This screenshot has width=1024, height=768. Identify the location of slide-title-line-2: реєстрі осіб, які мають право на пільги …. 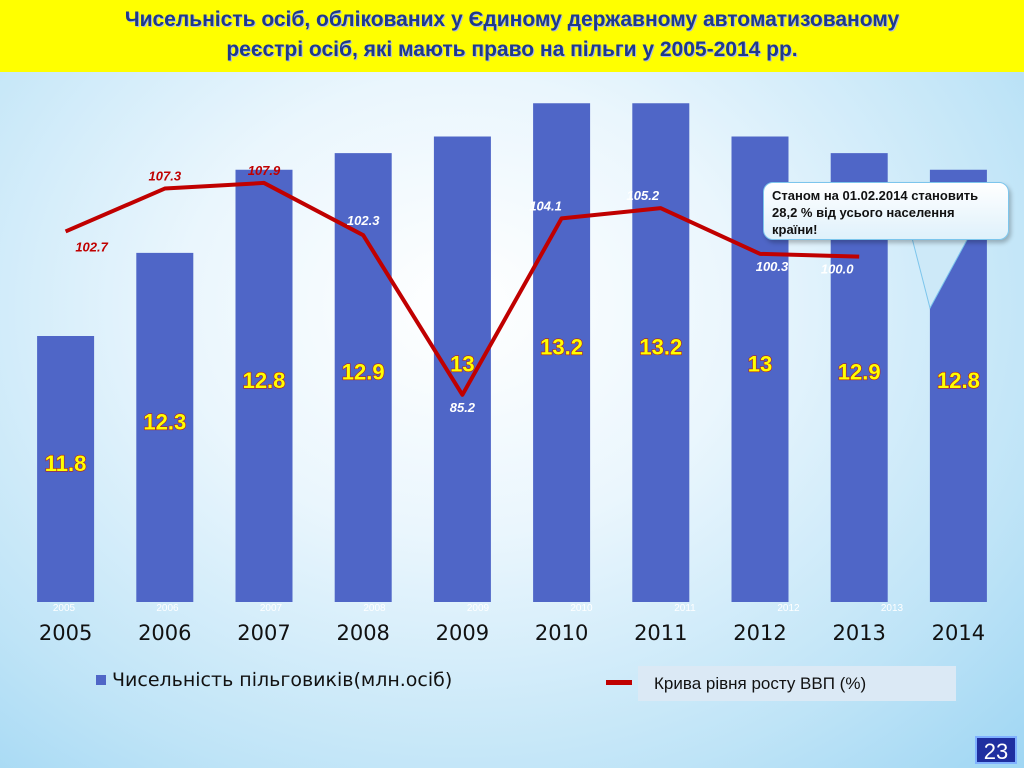
(512, 49).